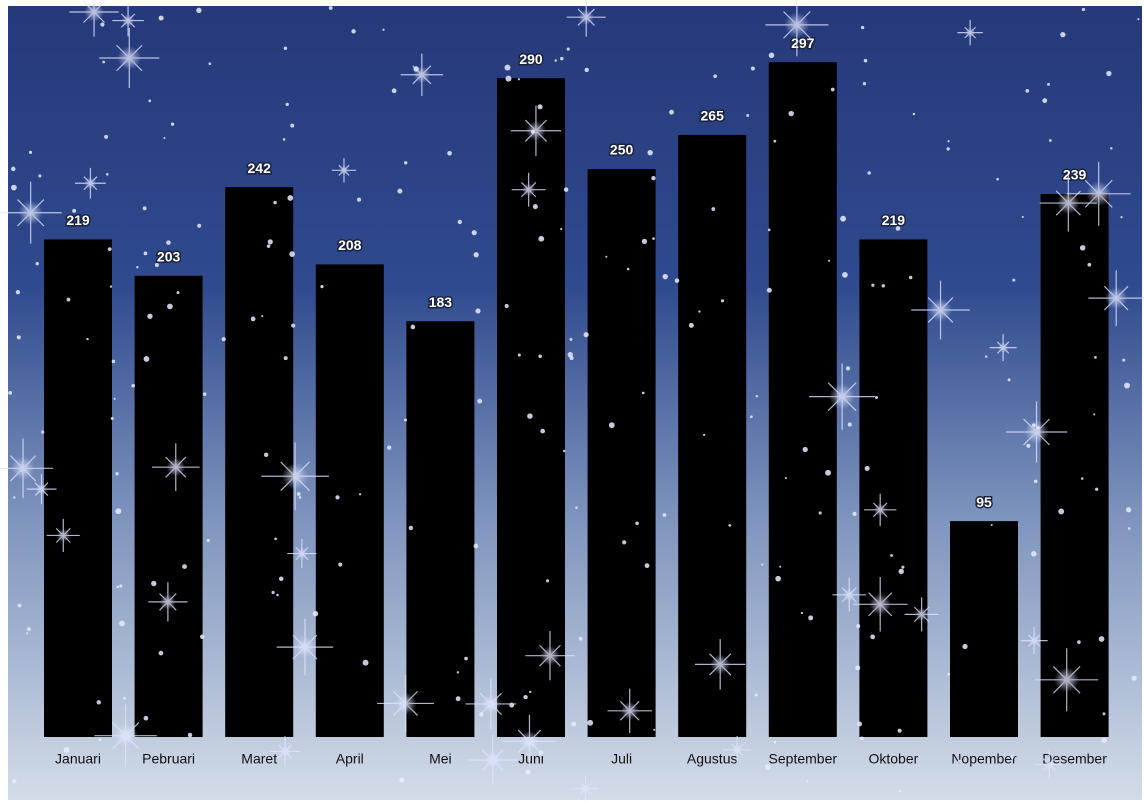 The width and height of the screenshot is (1144, 802). I want to click on x-tick-label: Nopember, so click(984, 759).